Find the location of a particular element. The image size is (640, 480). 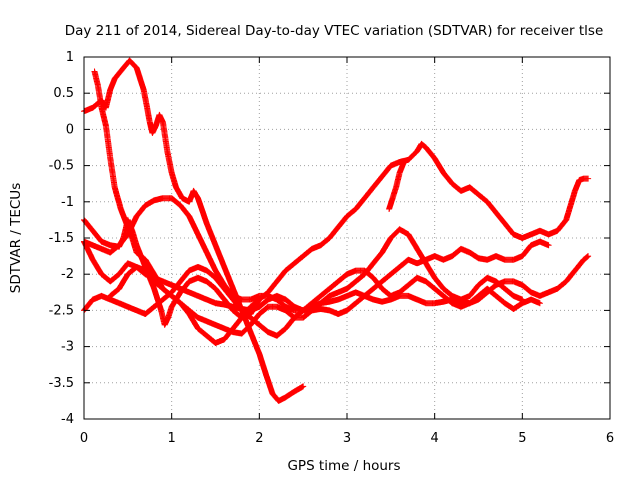

y-tick-label: -1 is located at coordinates (67, 202).